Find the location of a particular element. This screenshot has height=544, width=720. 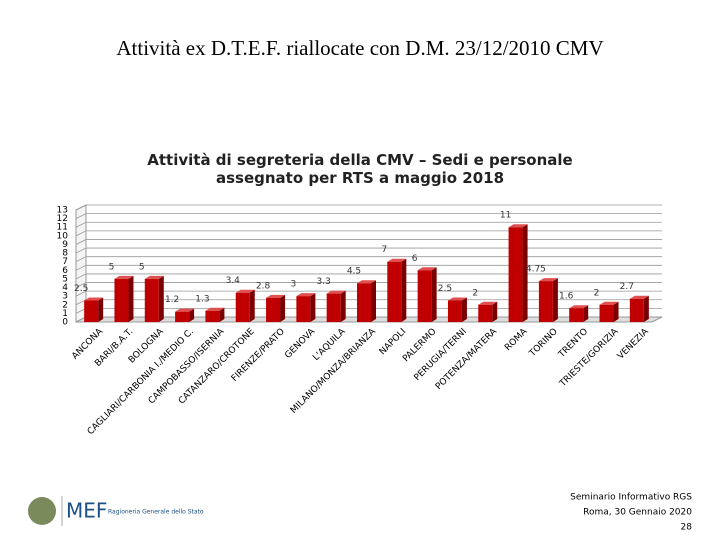

value-label: 3.4 is located at coordinates (233, 281).